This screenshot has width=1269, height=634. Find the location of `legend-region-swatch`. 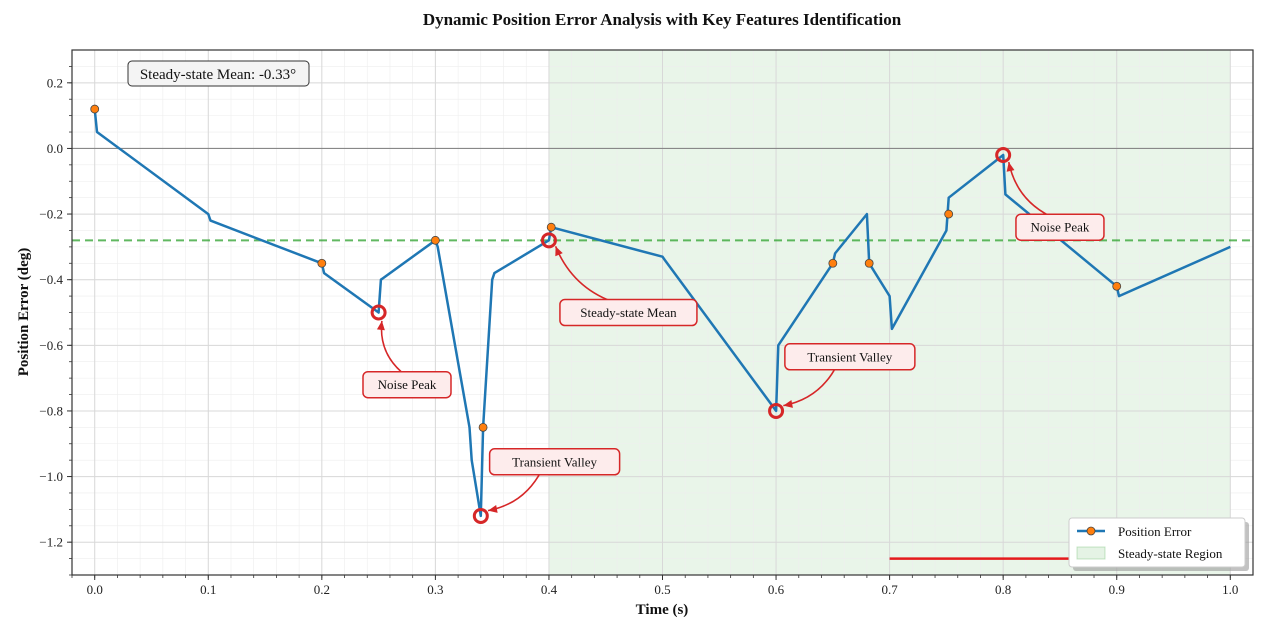

legend-region-swatch is located at coordinates (1091, 553).